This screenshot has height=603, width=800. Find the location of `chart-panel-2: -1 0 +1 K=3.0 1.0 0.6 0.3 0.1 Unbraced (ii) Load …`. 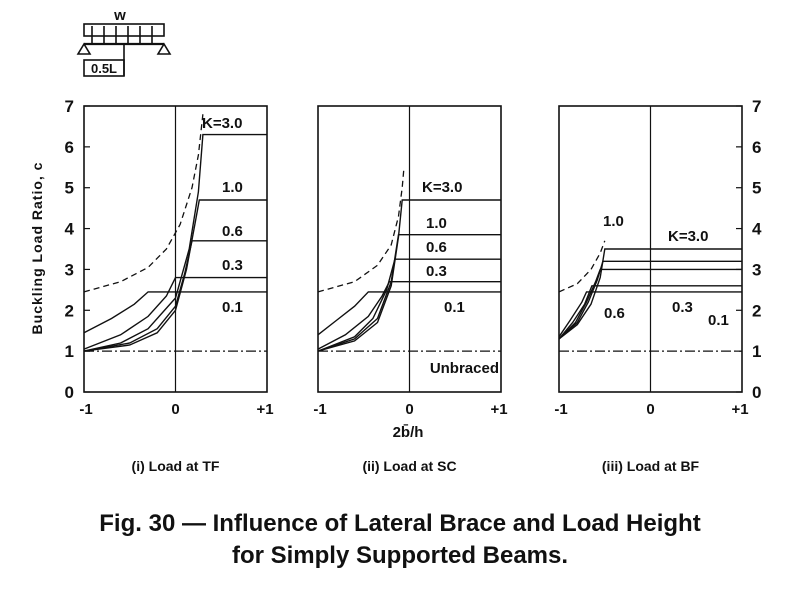

chart-panel-2: -1 0 +1 K=3.0 1.0 0.6 0.3 0.1 Unbraced (ii) Load … is located at coordinates (410, 289).